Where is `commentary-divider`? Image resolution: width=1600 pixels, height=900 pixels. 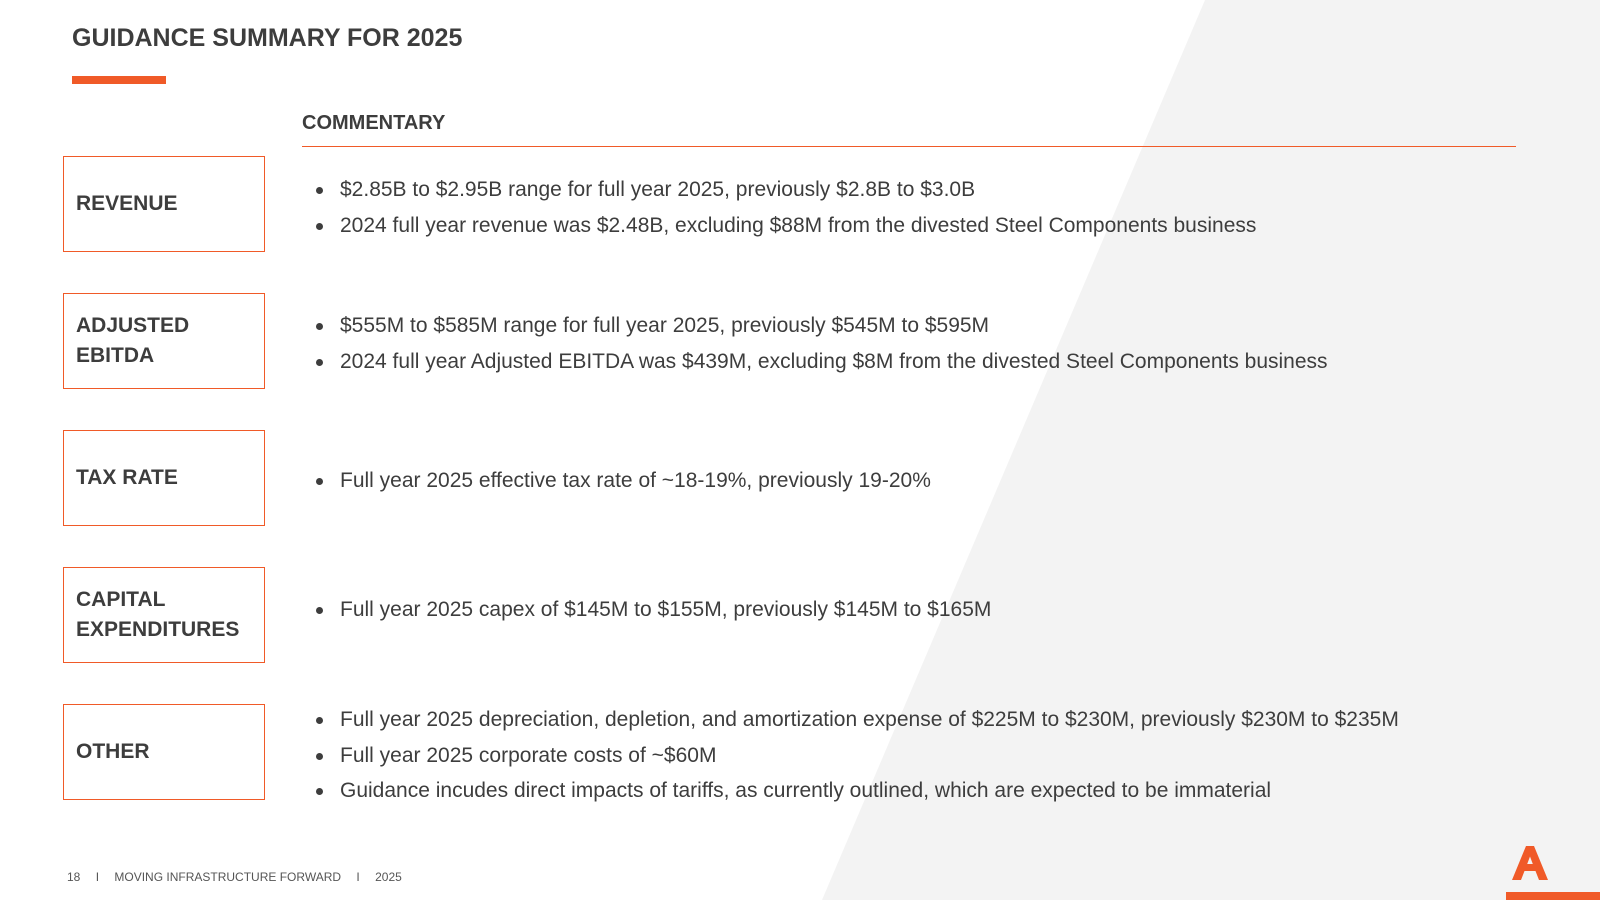 commentary-divider is located at coordinates (909, 146).